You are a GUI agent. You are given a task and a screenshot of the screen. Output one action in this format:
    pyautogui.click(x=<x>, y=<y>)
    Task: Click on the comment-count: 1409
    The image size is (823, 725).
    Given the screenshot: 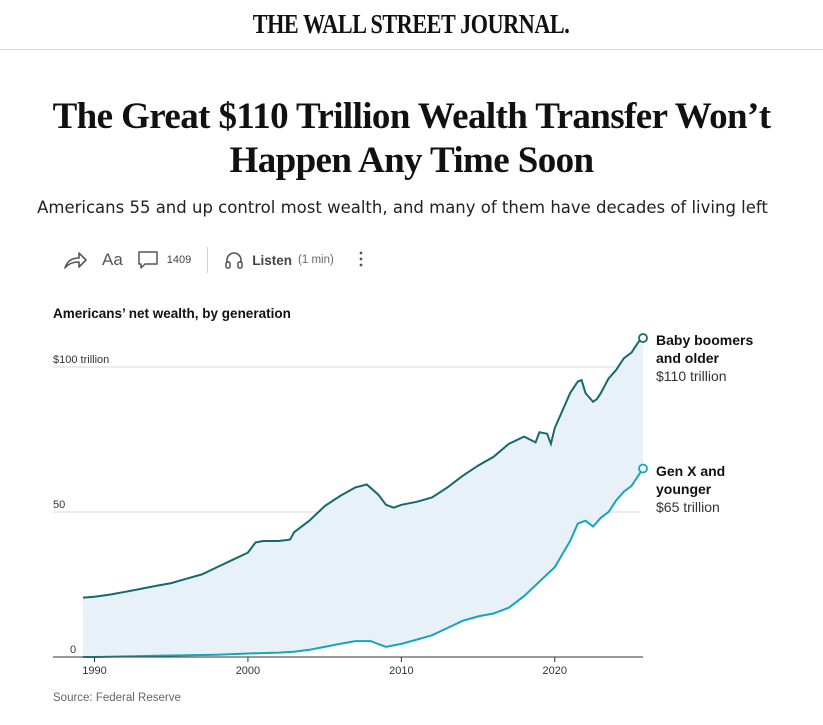 What is the action you would take?
    pyautogui.click(x=179, y=260)
    